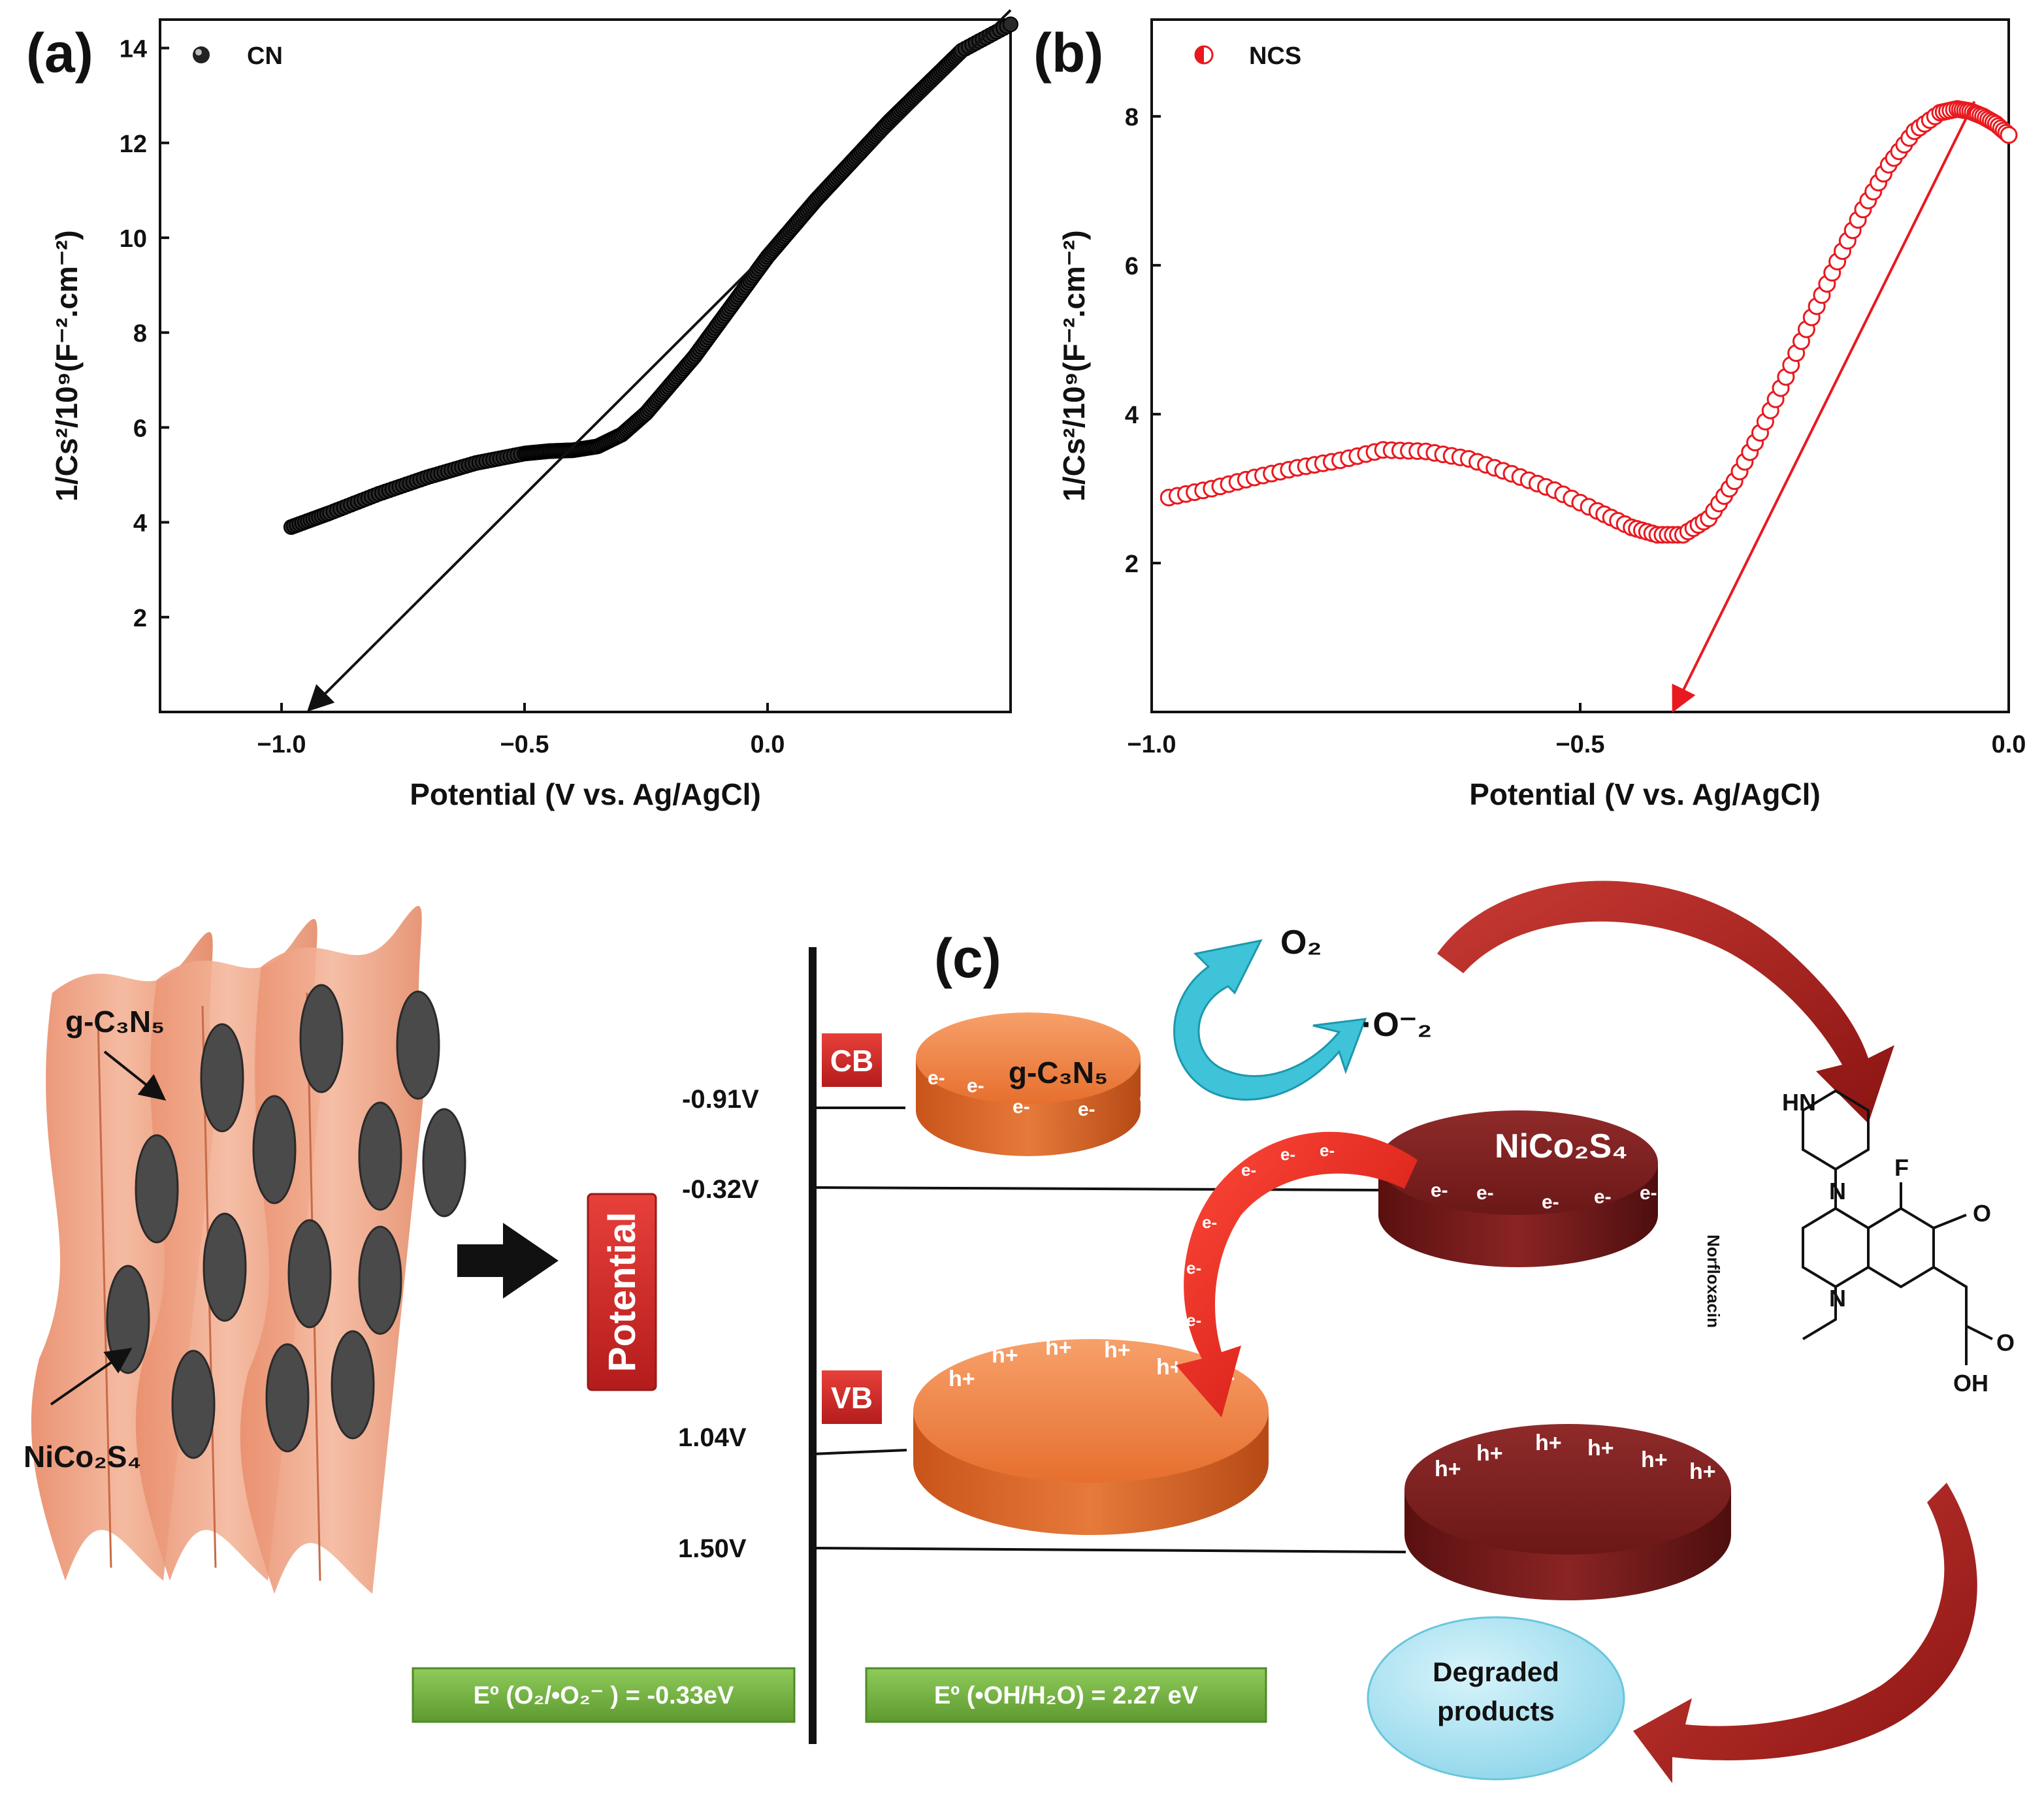  Describe the element at coordinates (859, 1452) in the screenshot. I see `level-line-vb-g-c3n5` at that location.